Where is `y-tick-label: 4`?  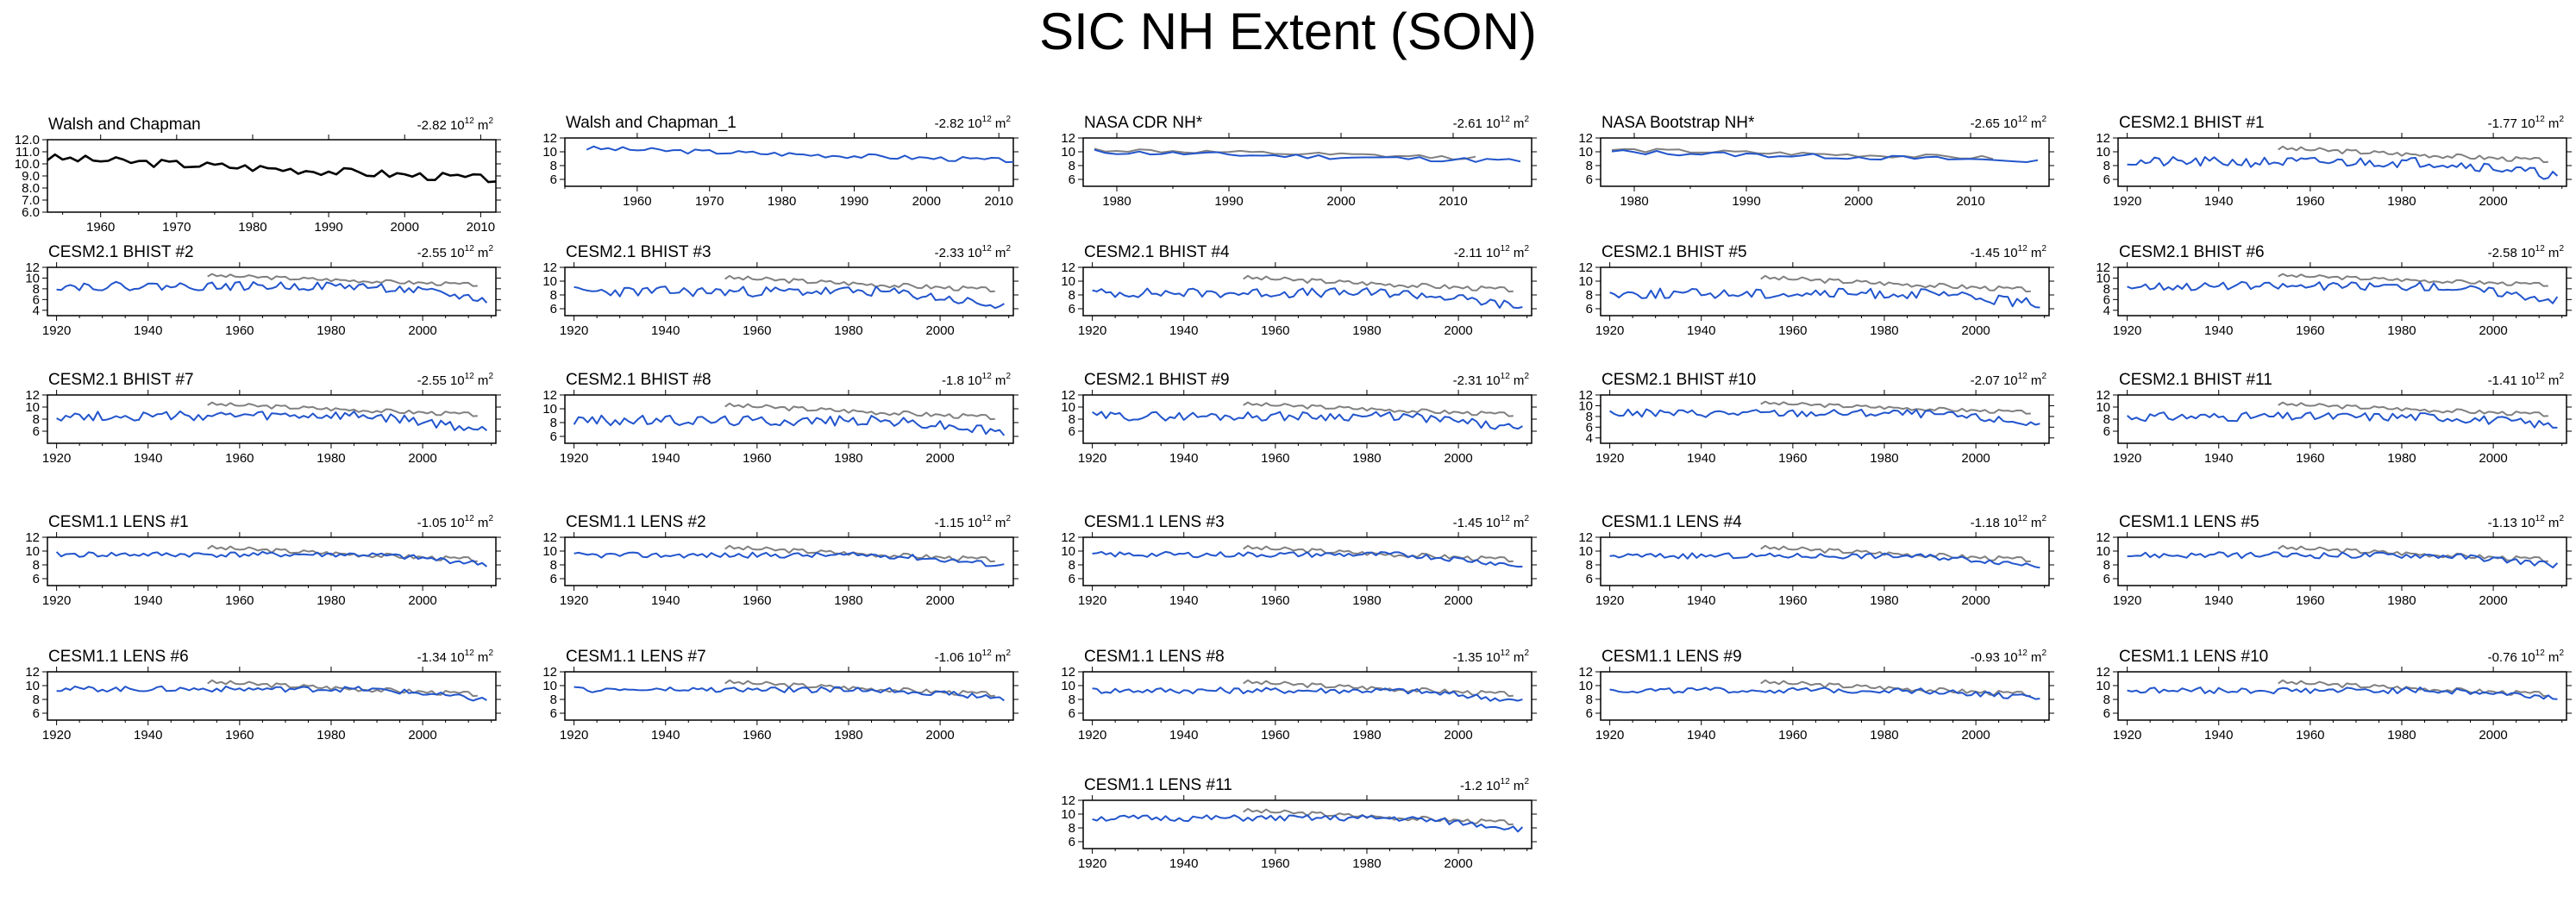
y-tick-label: 4 is located at coordinates (1589, 438).